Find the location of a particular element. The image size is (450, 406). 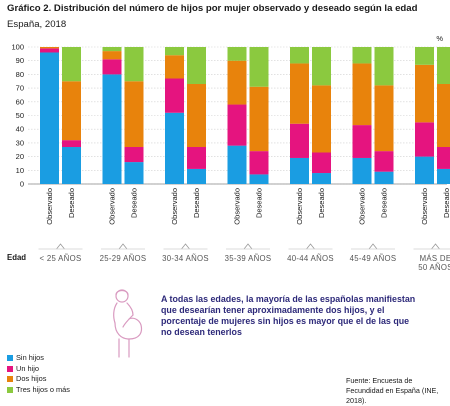

y-tick-label: 40 is located at coordinates (20, 129).